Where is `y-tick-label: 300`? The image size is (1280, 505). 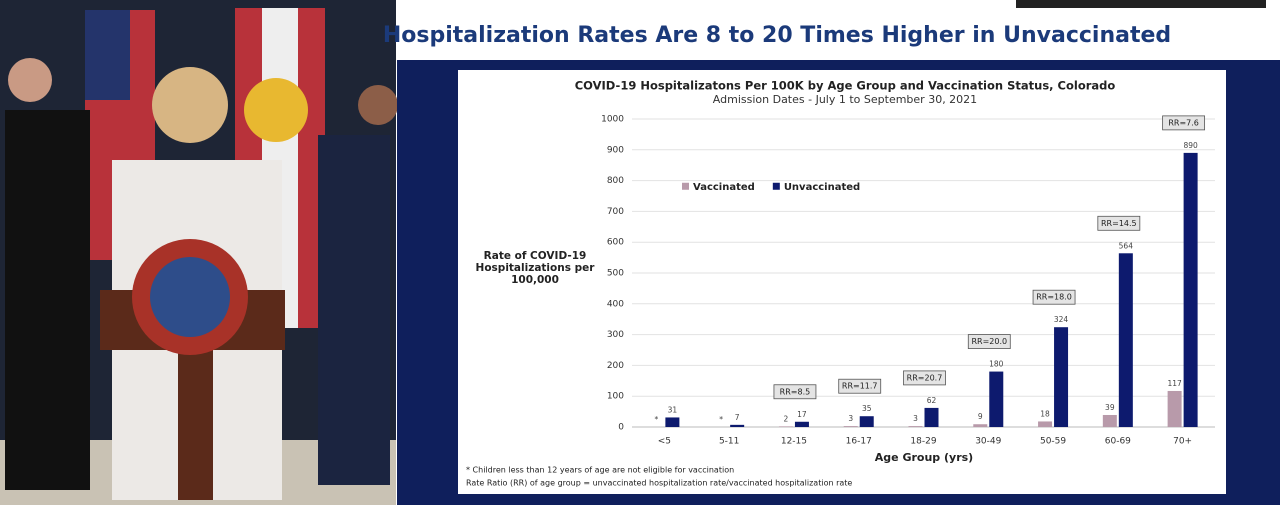 y-tick-label: 300 is located at coordinates (615, 335).